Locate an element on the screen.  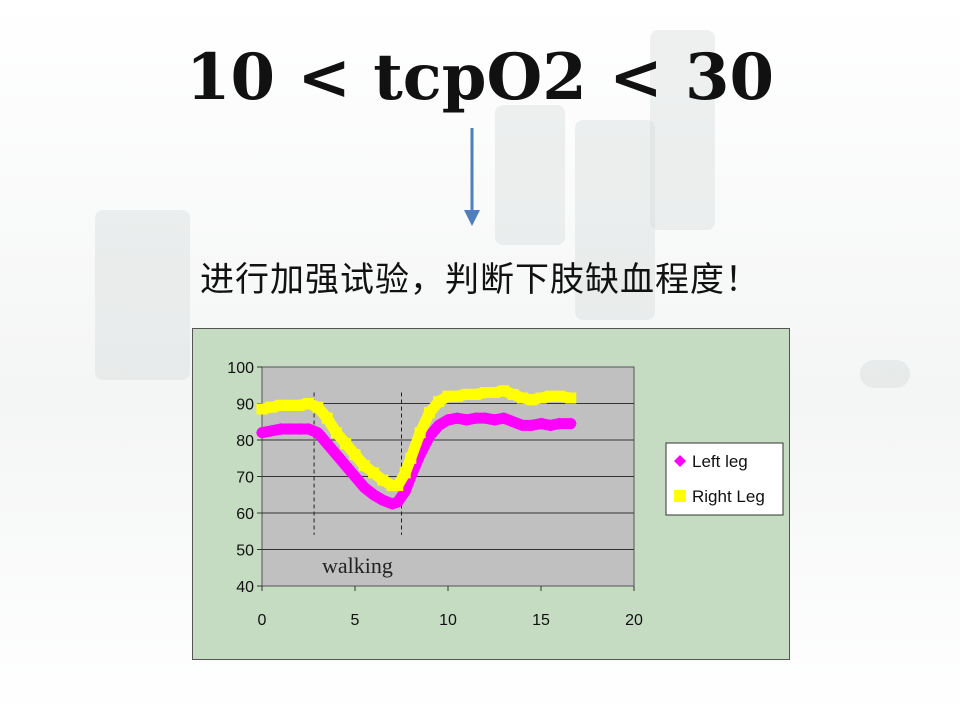
legend-left-leg-swatch is located at coordinates (680, 461).